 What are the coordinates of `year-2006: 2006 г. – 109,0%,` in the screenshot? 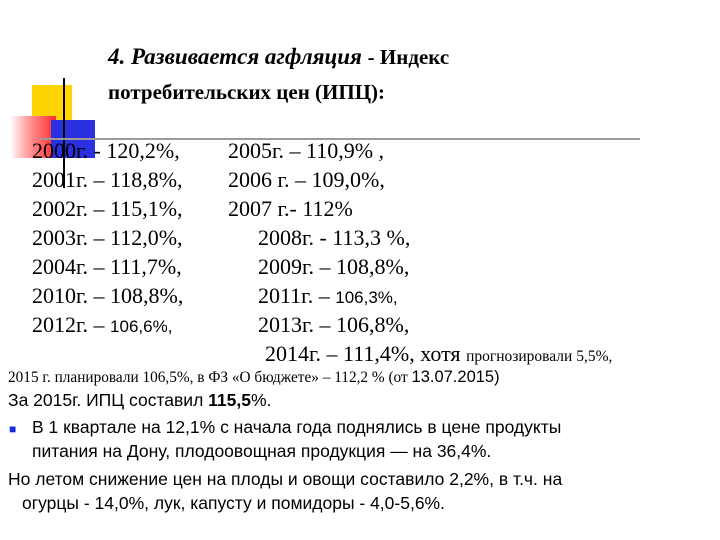 It's located at (306, 179).